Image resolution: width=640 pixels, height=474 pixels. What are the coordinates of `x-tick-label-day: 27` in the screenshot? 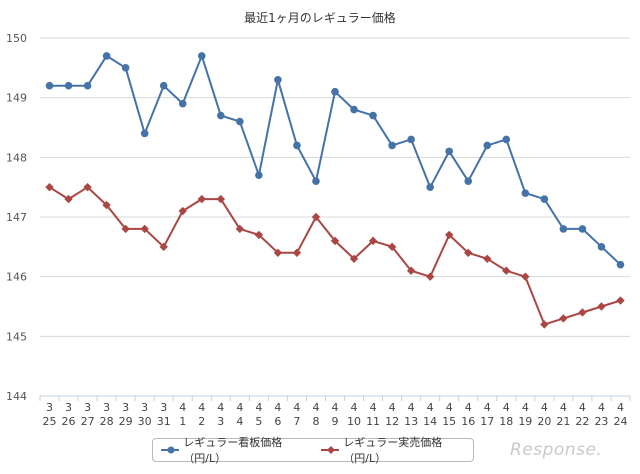 It's located at (88, 421).